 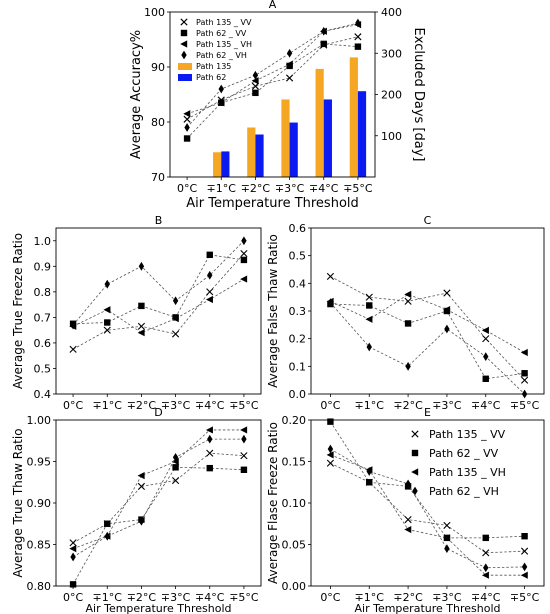 What do you see at coordinates (39, 586) in the screenshot?
I see `y-tick-label: 0.80` at bounding box center [39, 586].